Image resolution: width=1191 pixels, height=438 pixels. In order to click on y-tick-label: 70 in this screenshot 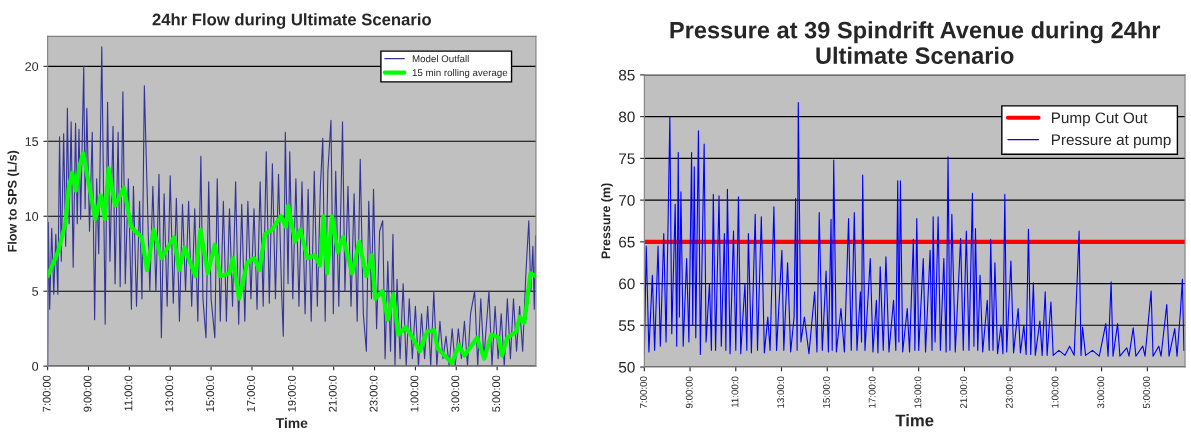, I will do `click(627, 200)`.